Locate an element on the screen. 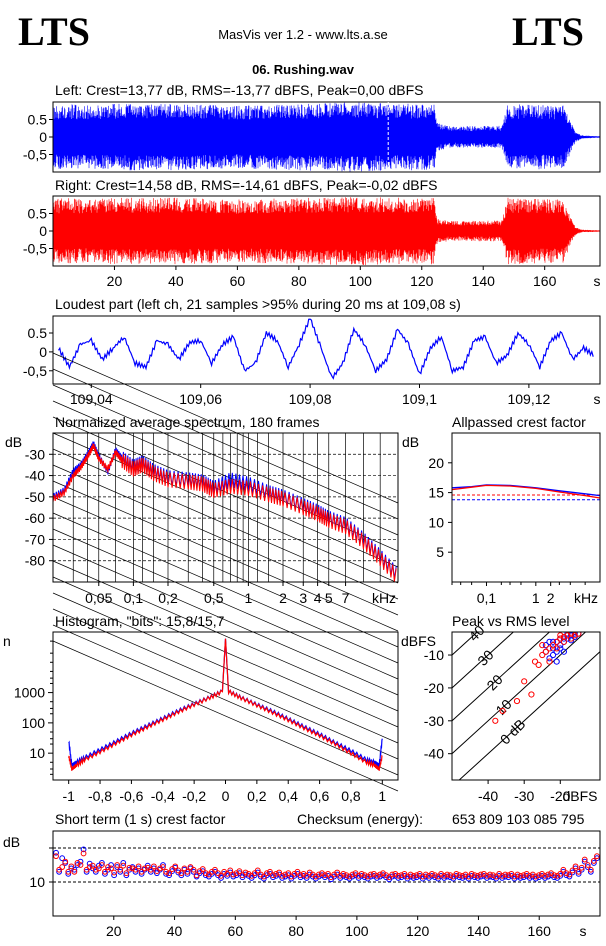  allpassed-title: Allpassed crest factor is located at coordinates (519, 422).